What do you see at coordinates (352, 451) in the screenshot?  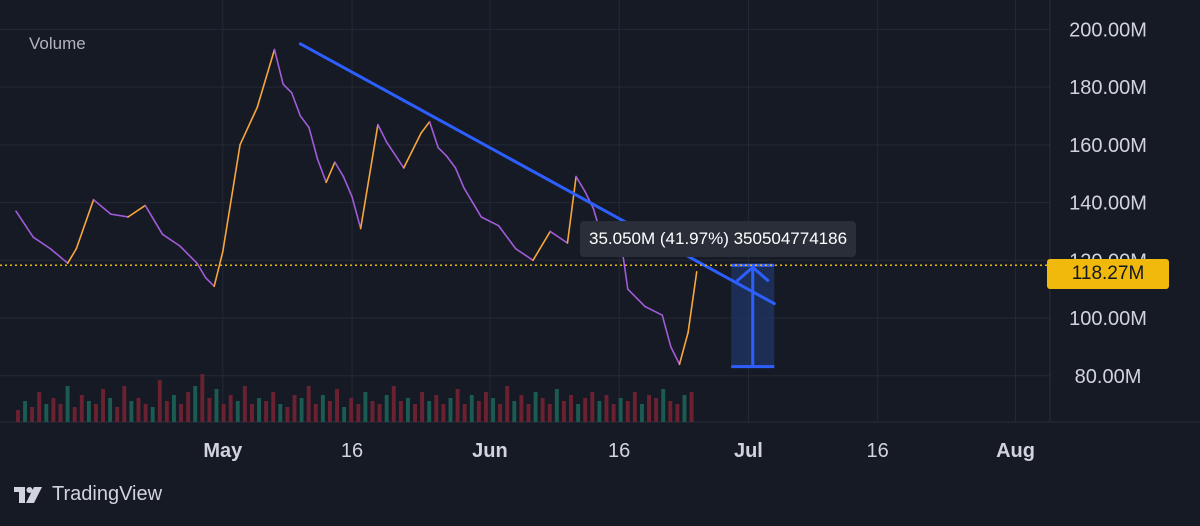 I see `x-tick-label: 16` at bounding box center [352, 451].